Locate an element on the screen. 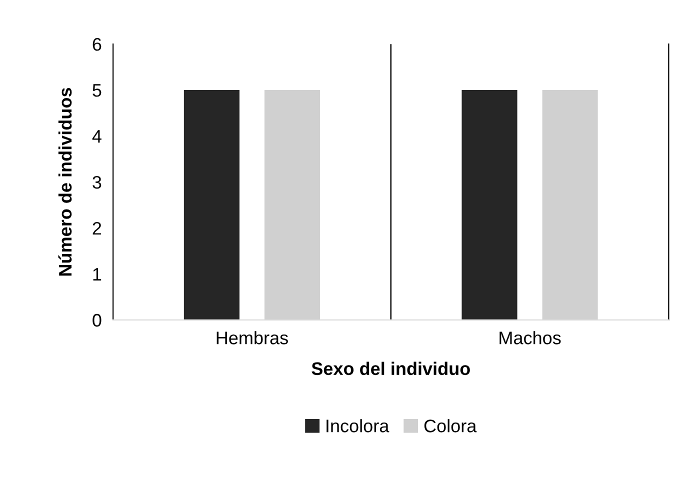 The height and width of the screenshot is (479, 698). y-tick-label: 1 is located at coordinates (97, 274).